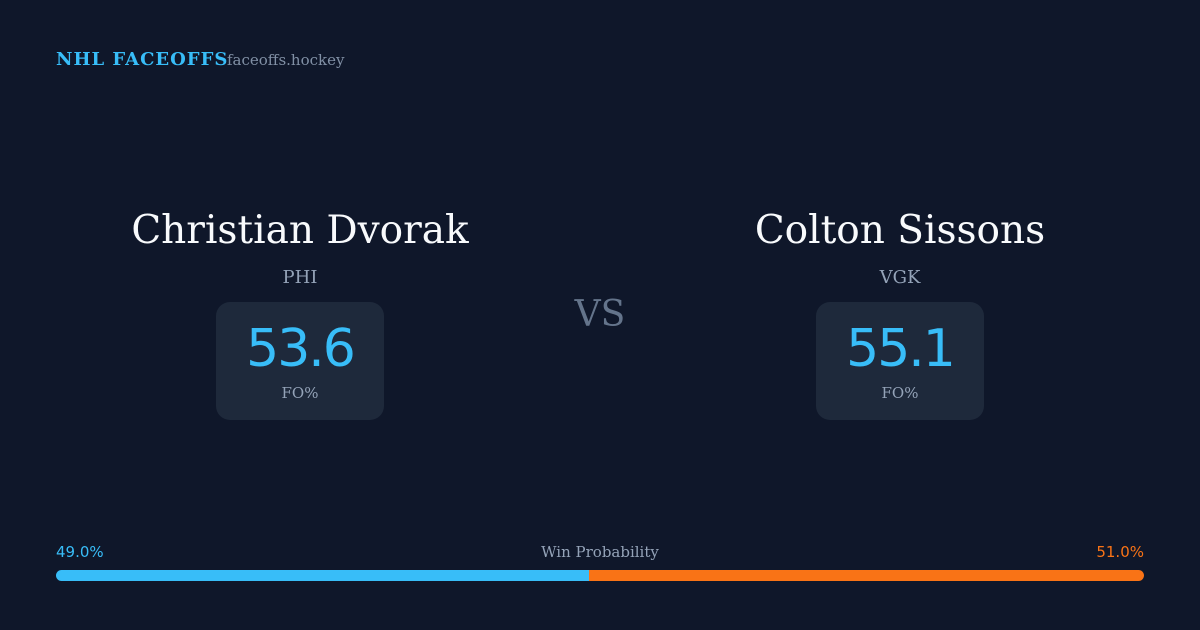  What do you see at coordinates (866, 575) in the screenshot?
I see `right-segment` at bounding box center [866, 575].